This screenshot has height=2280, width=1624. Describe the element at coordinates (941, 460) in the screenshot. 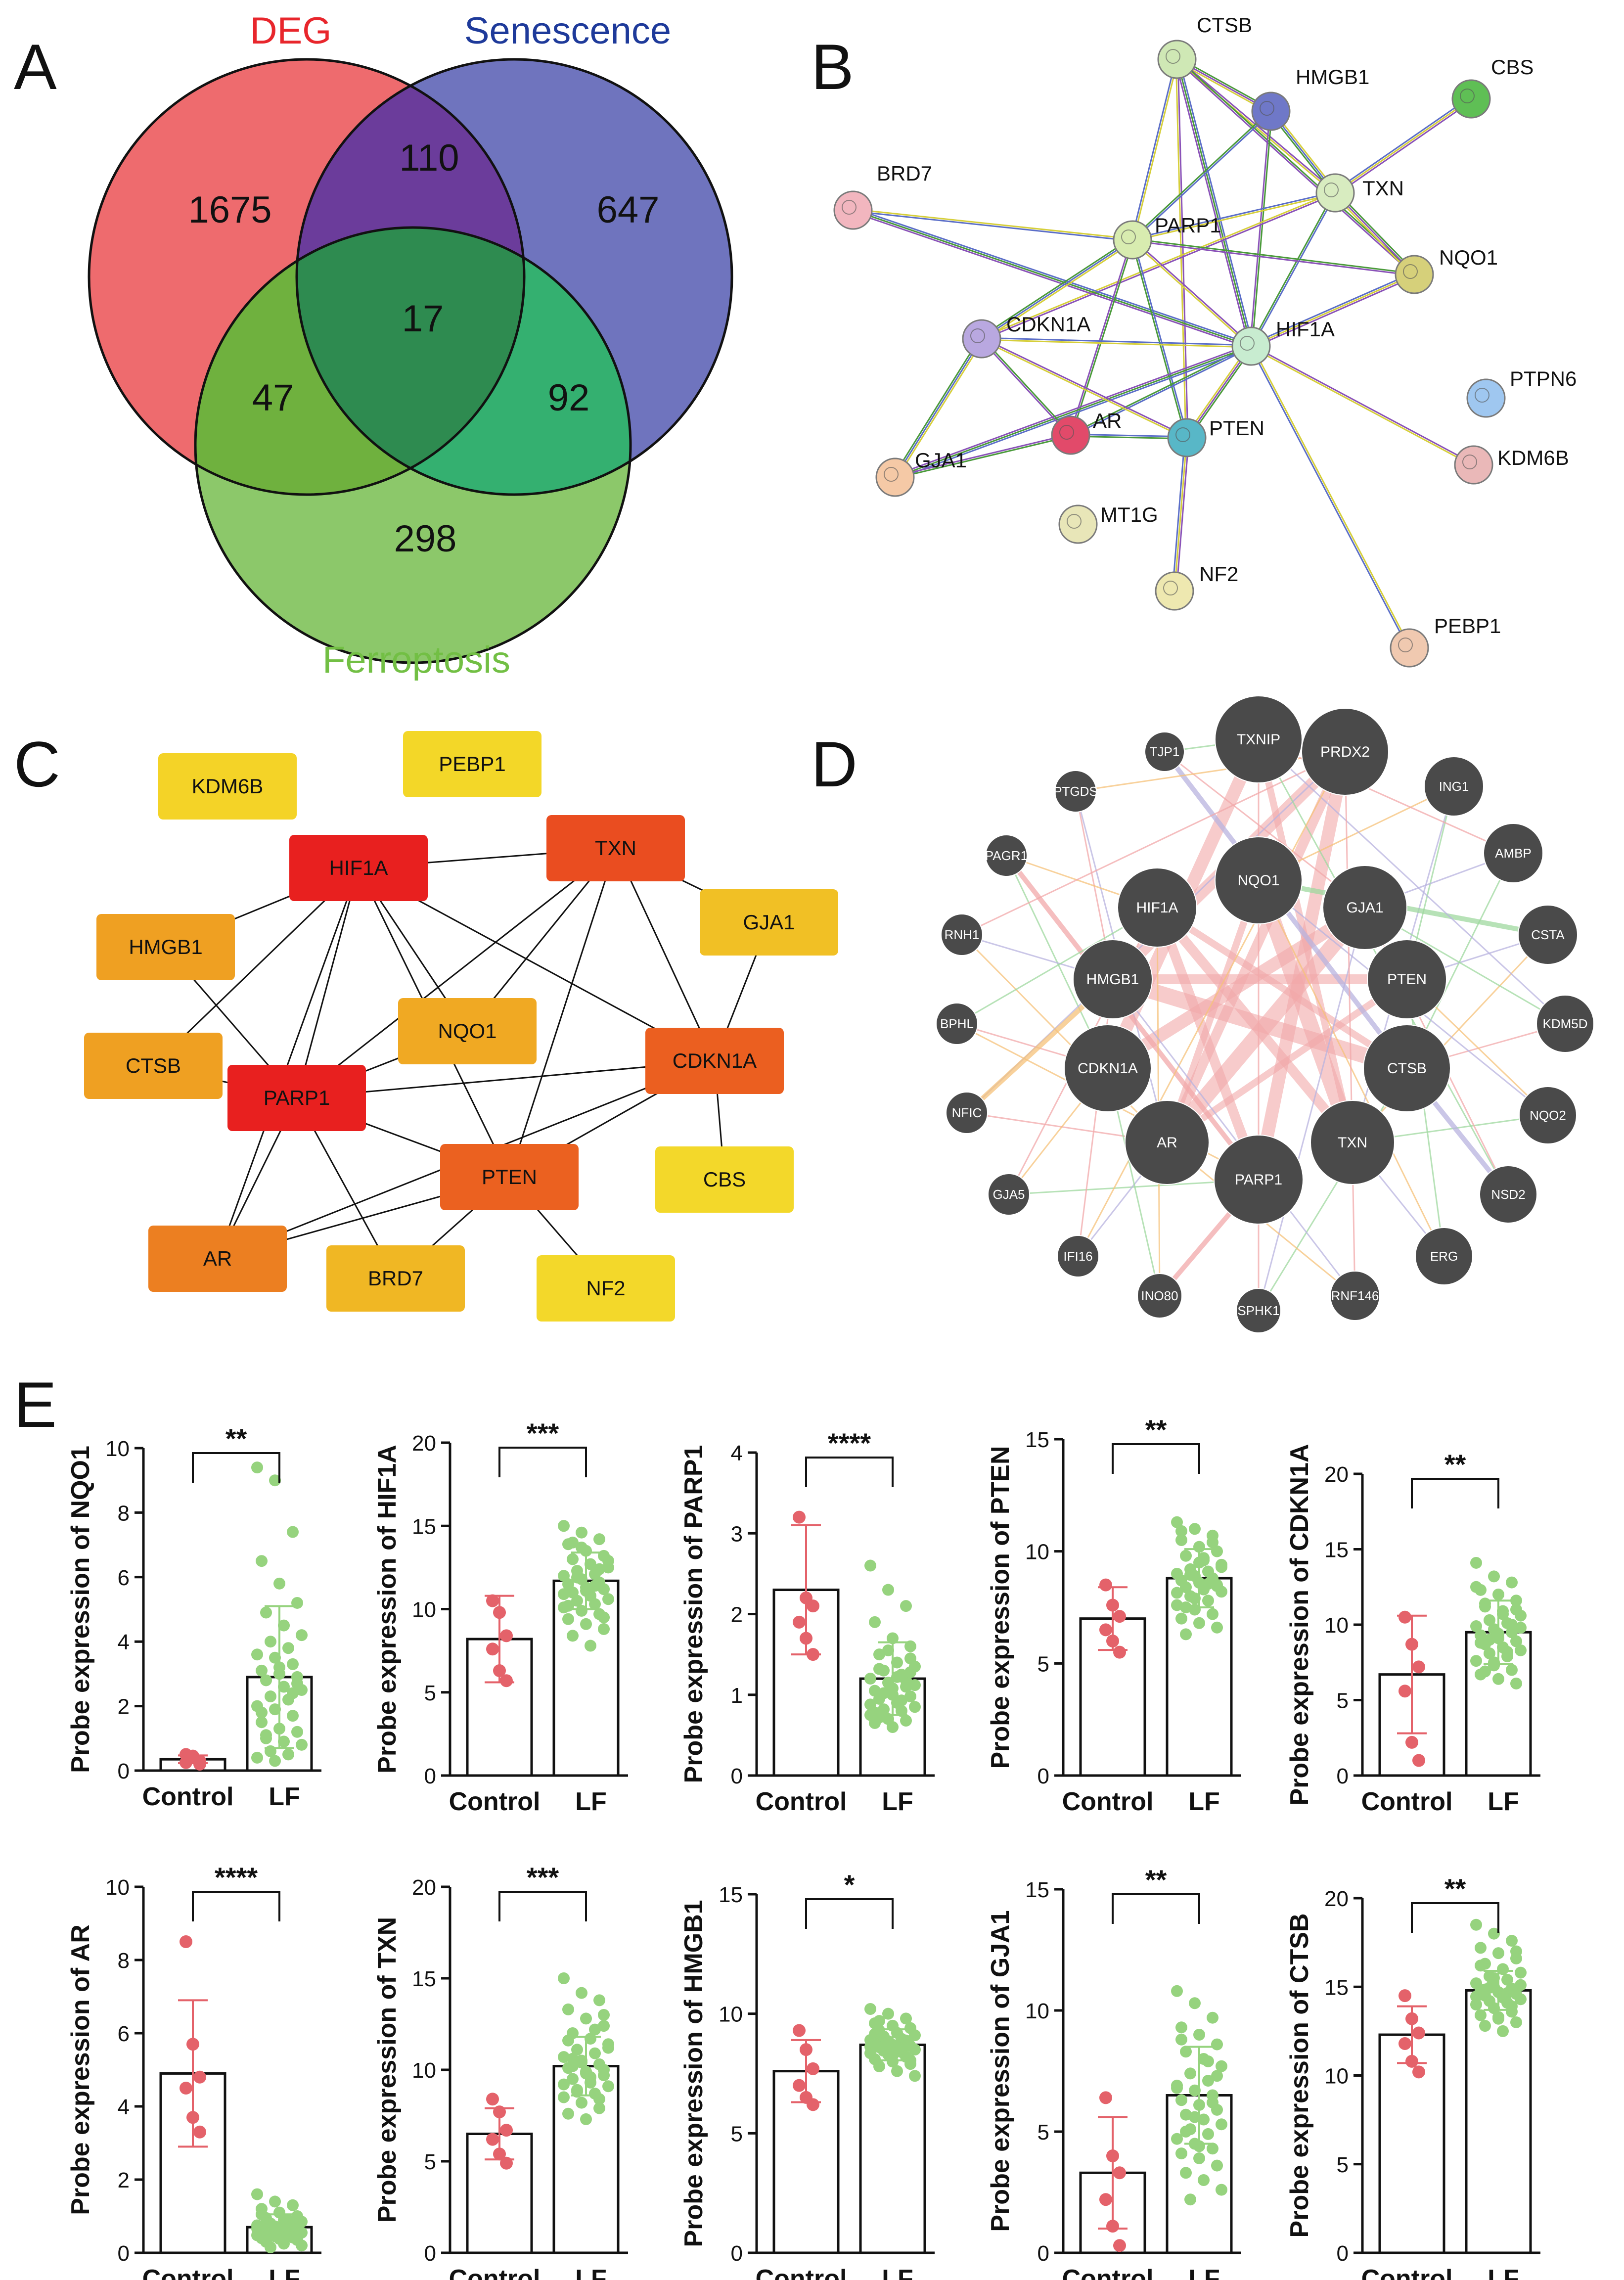

I see `string-node-label: GJA1` at that location.